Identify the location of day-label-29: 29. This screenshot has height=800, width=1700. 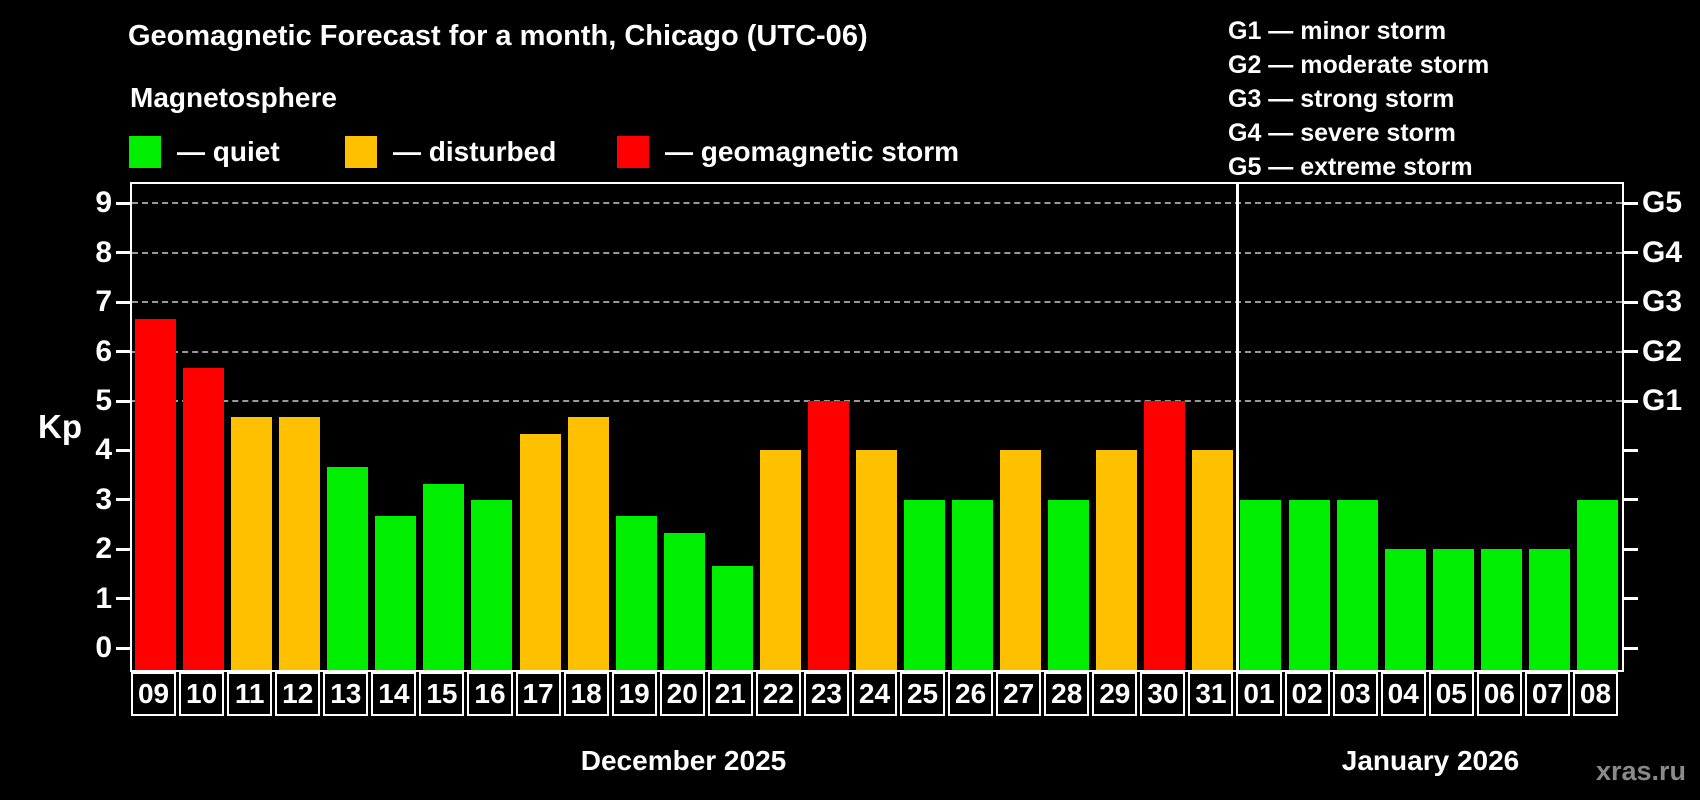
(1115, 694).